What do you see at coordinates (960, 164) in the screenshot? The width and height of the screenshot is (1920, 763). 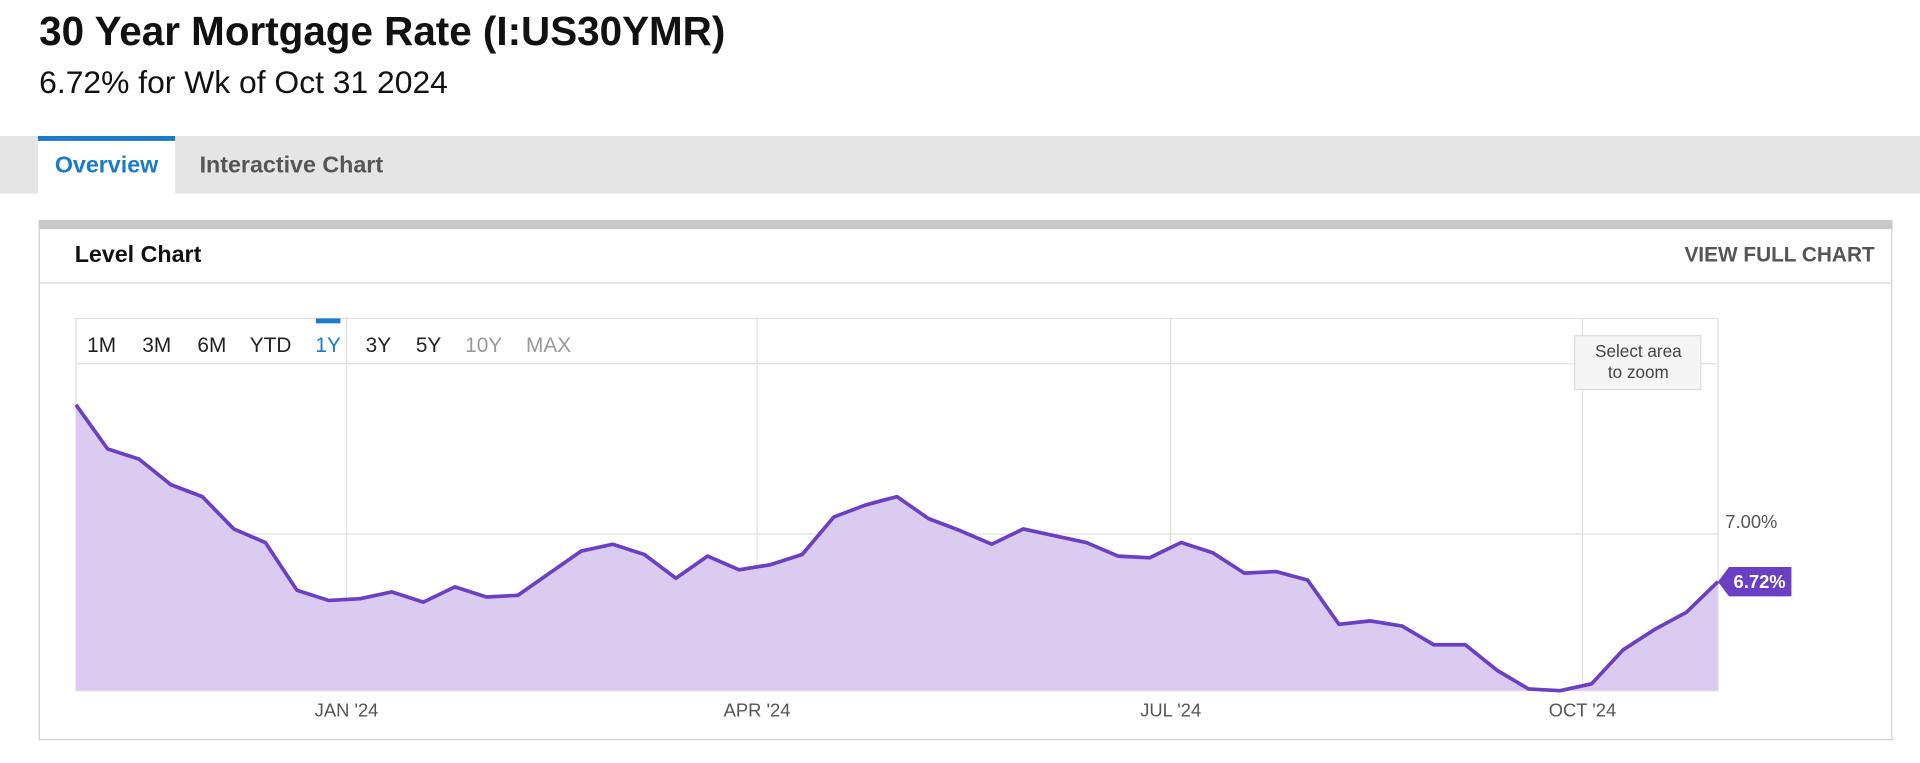 I see `tab-bar` at bounding box center [960, 164].